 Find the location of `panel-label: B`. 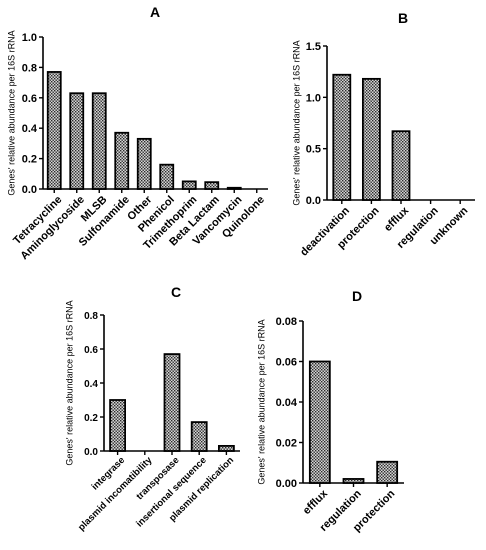

panel-label: B is located at coordinates (403, 18).